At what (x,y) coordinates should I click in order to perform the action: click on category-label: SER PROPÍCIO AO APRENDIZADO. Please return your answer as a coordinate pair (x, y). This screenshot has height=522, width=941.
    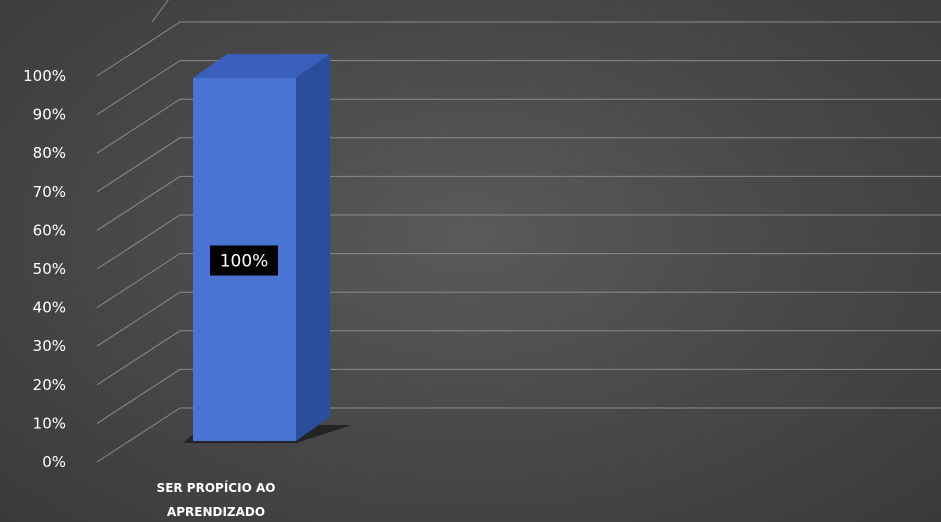
    Looking at the image, I should click on (216, 499).